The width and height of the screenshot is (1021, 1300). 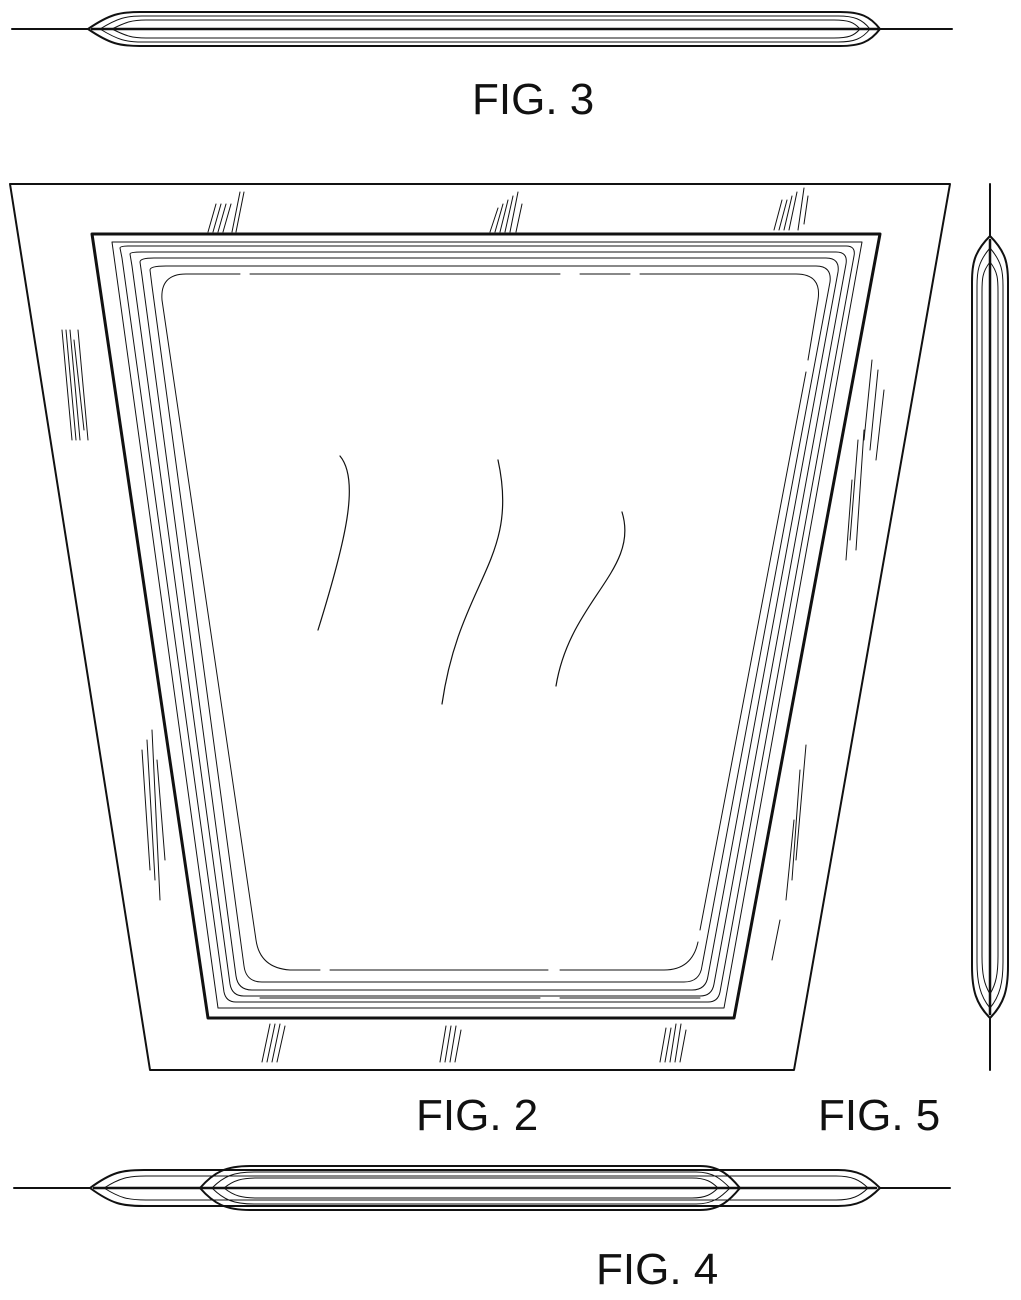 What do you see at coordinates (879, 1116) in the screenshot?
I see `fig5-label: FIG. 5` at bounding box center [879, 1116].